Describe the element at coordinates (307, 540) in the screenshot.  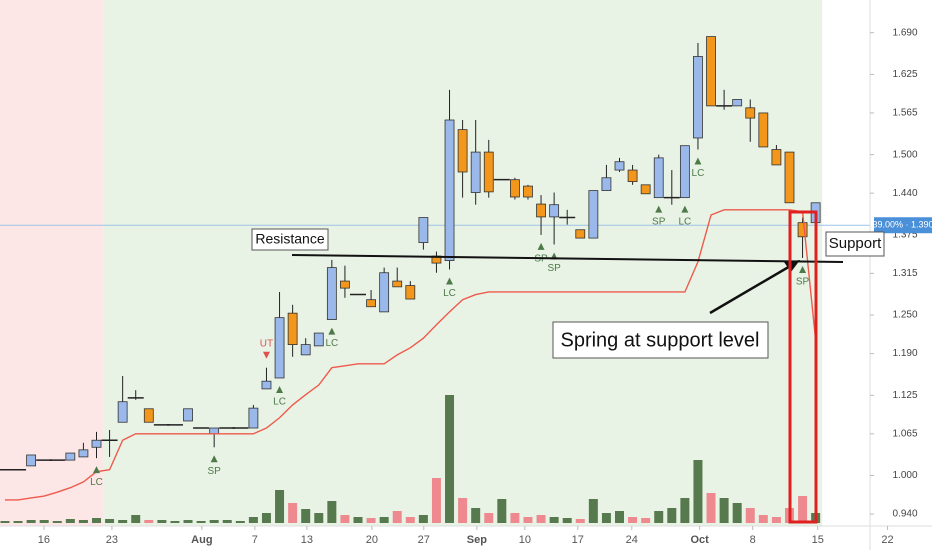
I see `x-tick-label: 13` at that location.